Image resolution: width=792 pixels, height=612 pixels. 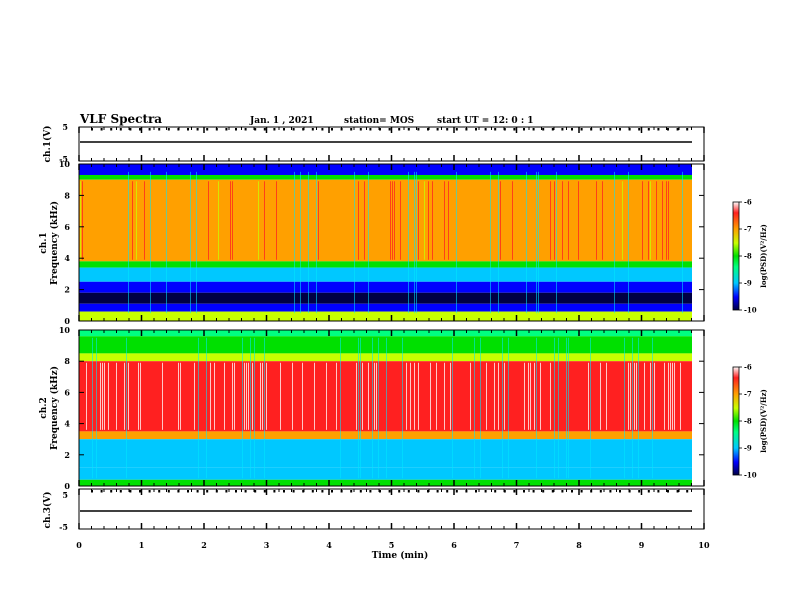 I want to click on x-tick-label: 6, so click(x=454, y=545).